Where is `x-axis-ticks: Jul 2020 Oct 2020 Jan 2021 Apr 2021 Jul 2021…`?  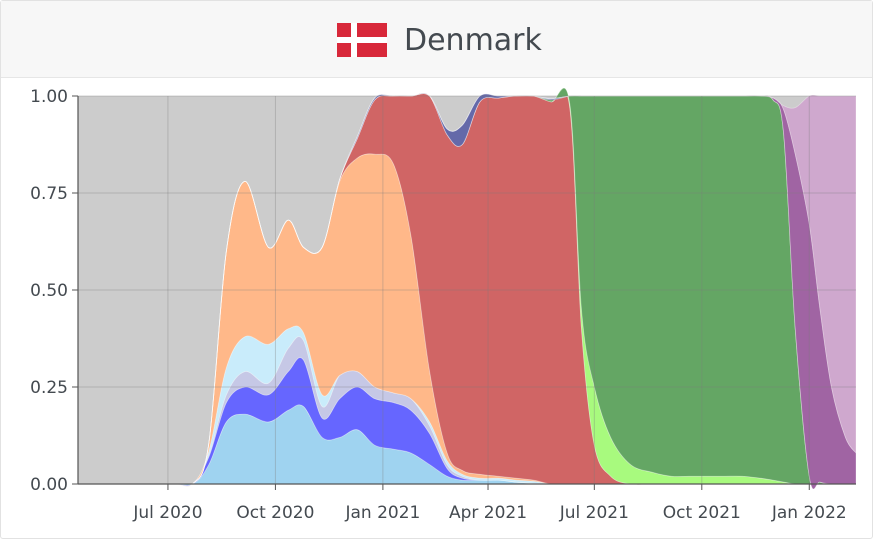 x-axis-ticks: Jul 2020 Oct 2020 Jan 2021 Apr 2021 Jul 2021… is located at coordinates (489, 503).